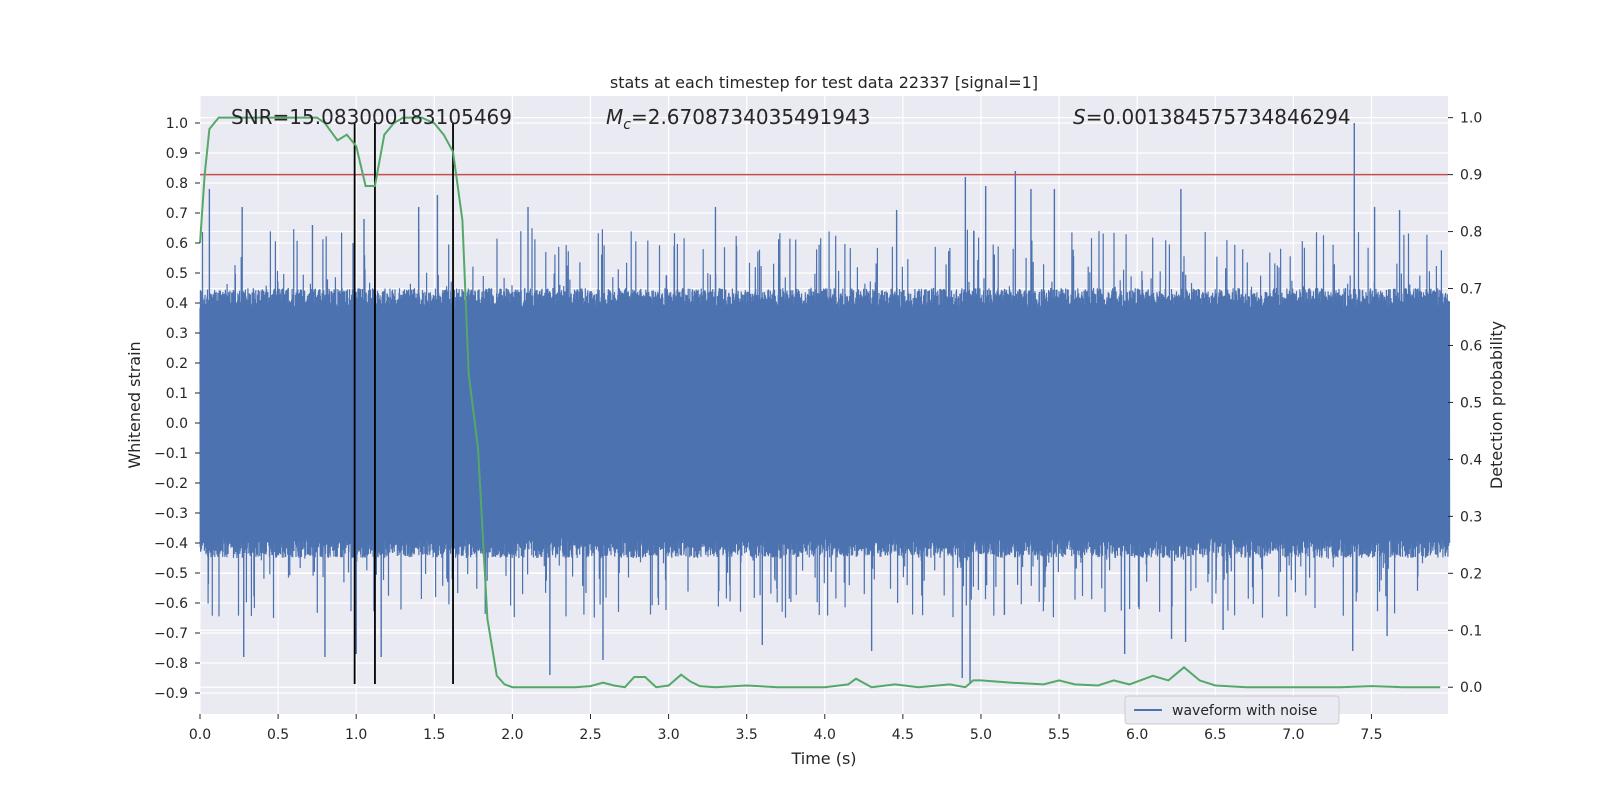  Describe the element at coordinates (356, 735) in the screenshot. I see `x-tick-label: 1.0` at that location.